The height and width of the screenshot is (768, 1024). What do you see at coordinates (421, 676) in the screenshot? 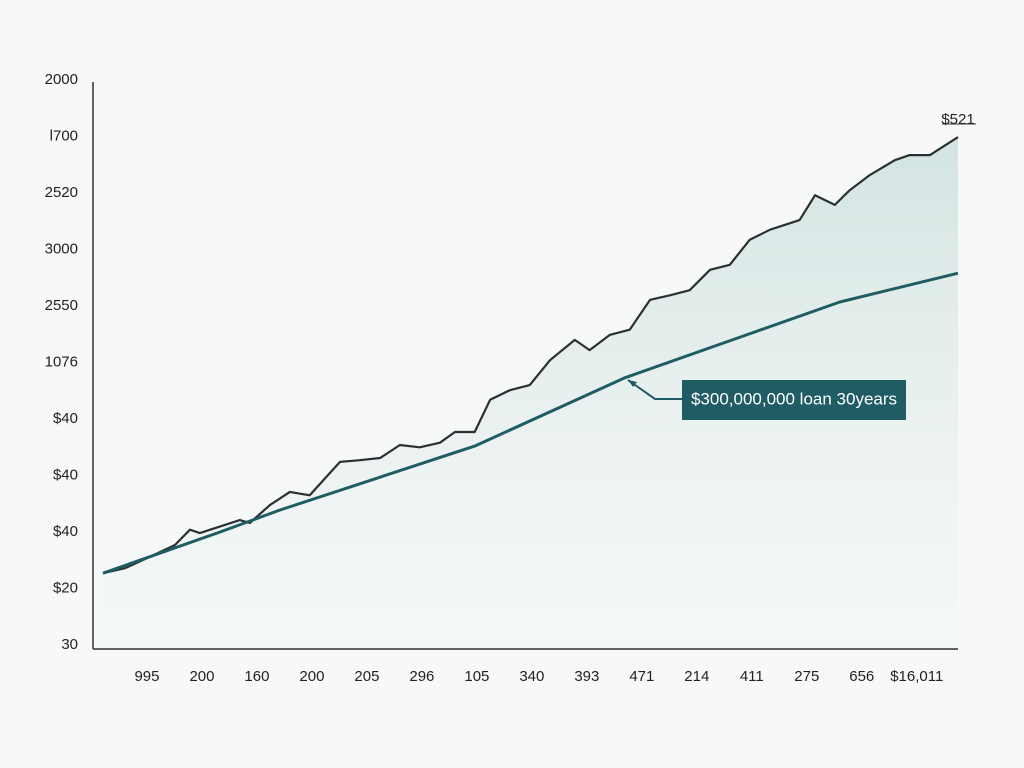
I see `x-tick-label: 296` at bounding box center [421, 676].